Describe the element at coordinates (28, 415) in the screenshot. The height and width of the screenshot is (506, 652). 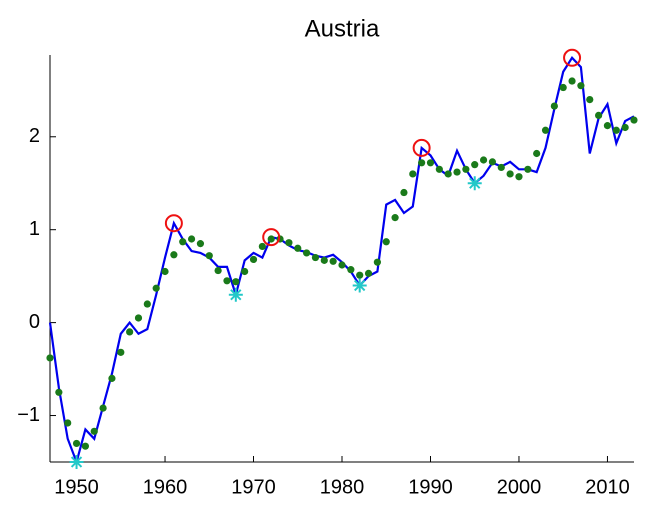
I see `y-tick-label: −1` at that location.